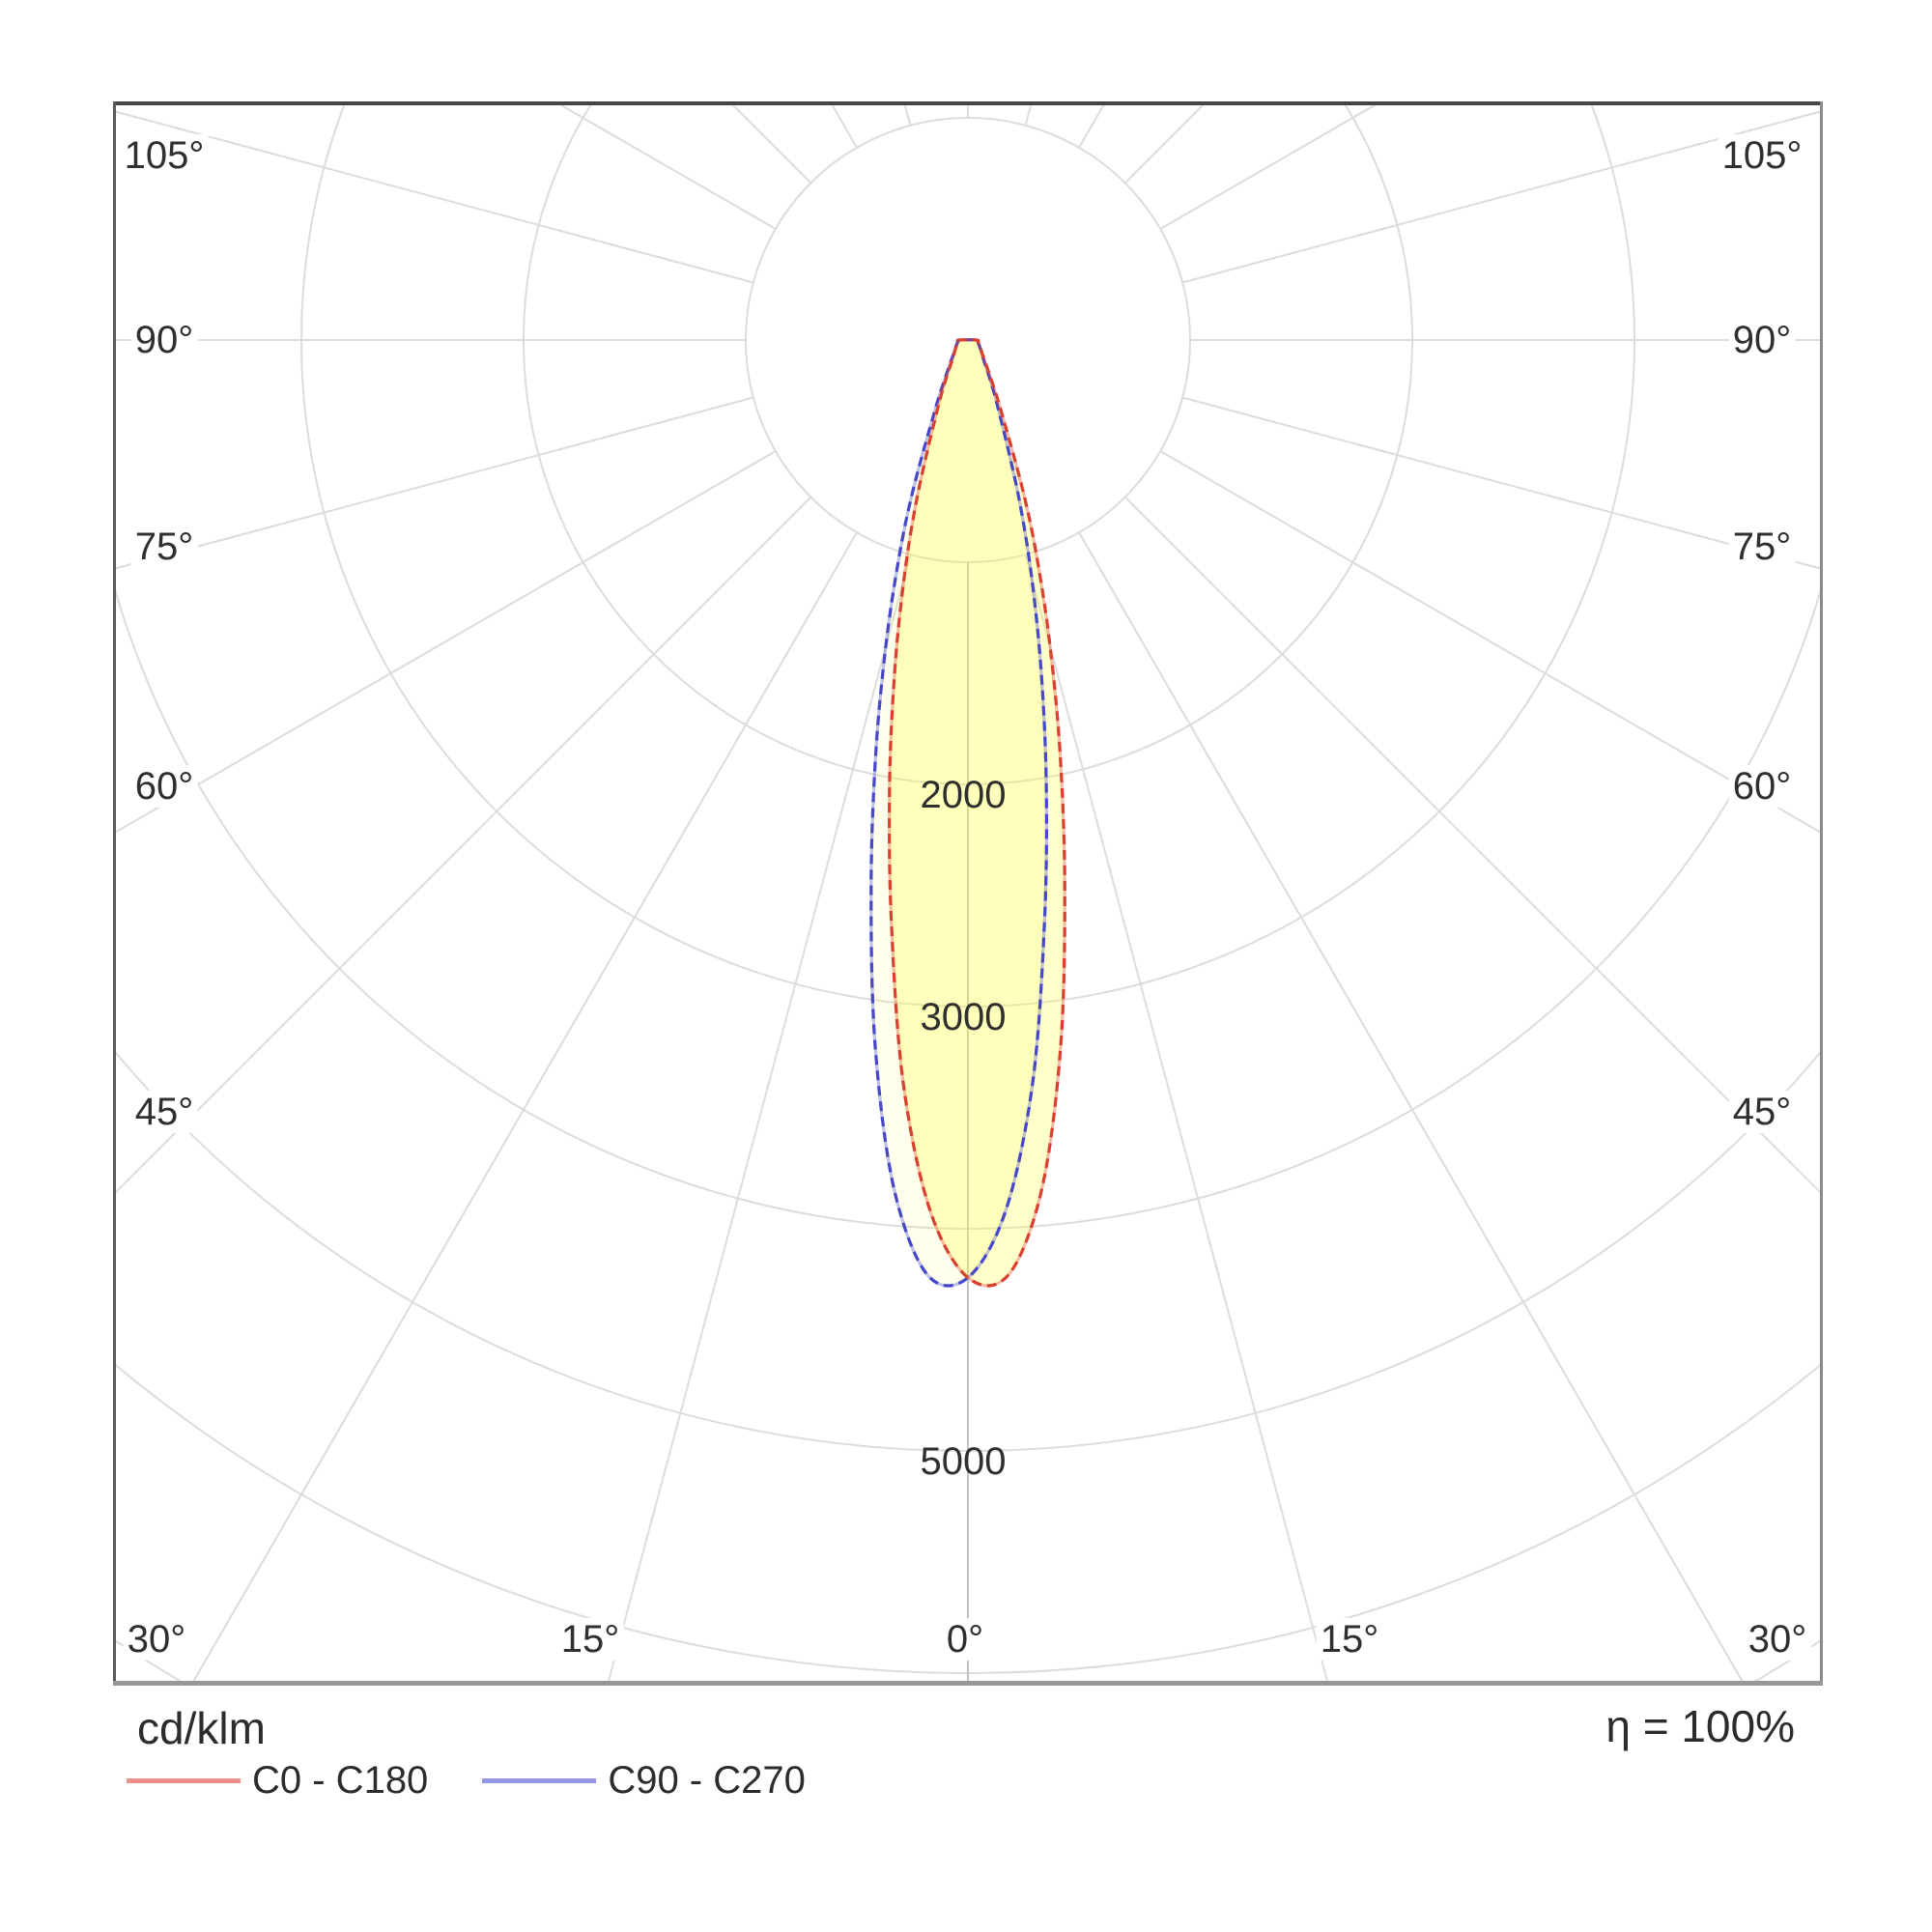  Describe the element at coordinates (1349, 1639) in the screenshot. I see `angle-label-bottom-3-15°: 15°` at that location.